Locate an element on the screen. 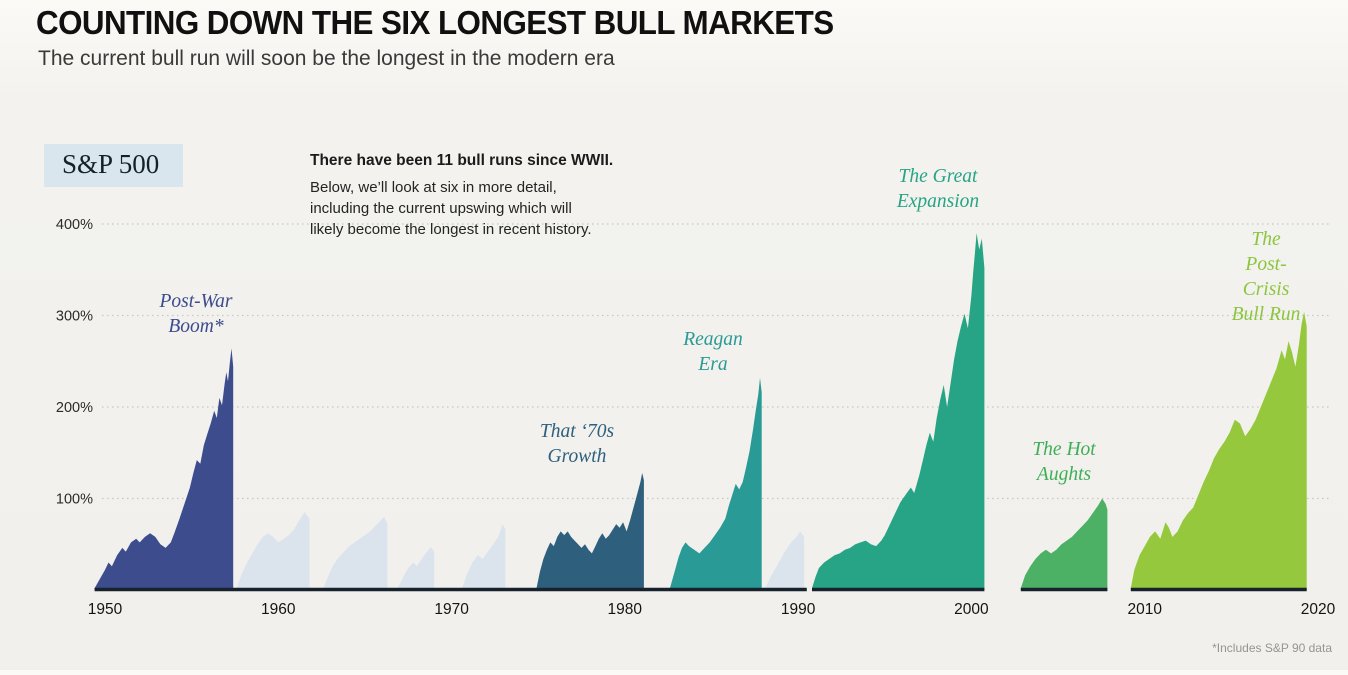  x-tick-1960: 1960 is located at coordinates (278, 609).